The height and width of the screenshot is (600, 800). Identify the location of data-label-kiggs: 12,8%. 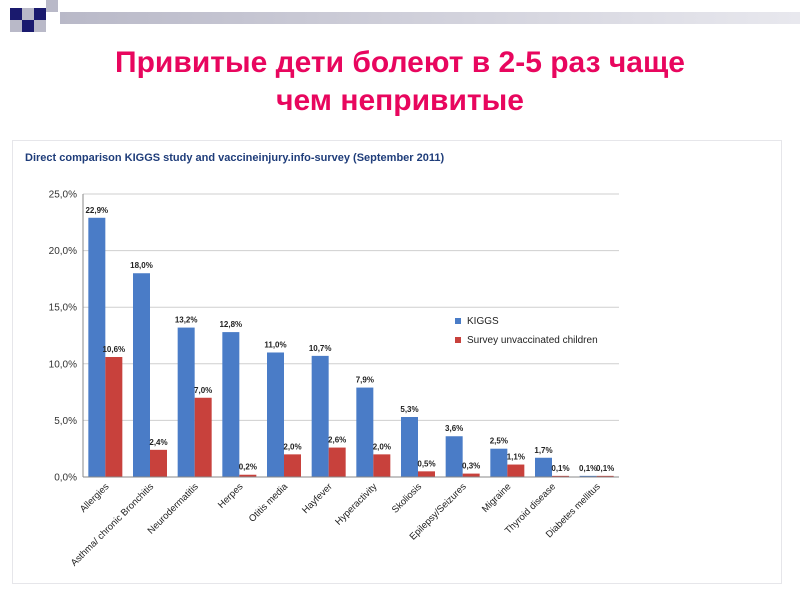
(230, 324).